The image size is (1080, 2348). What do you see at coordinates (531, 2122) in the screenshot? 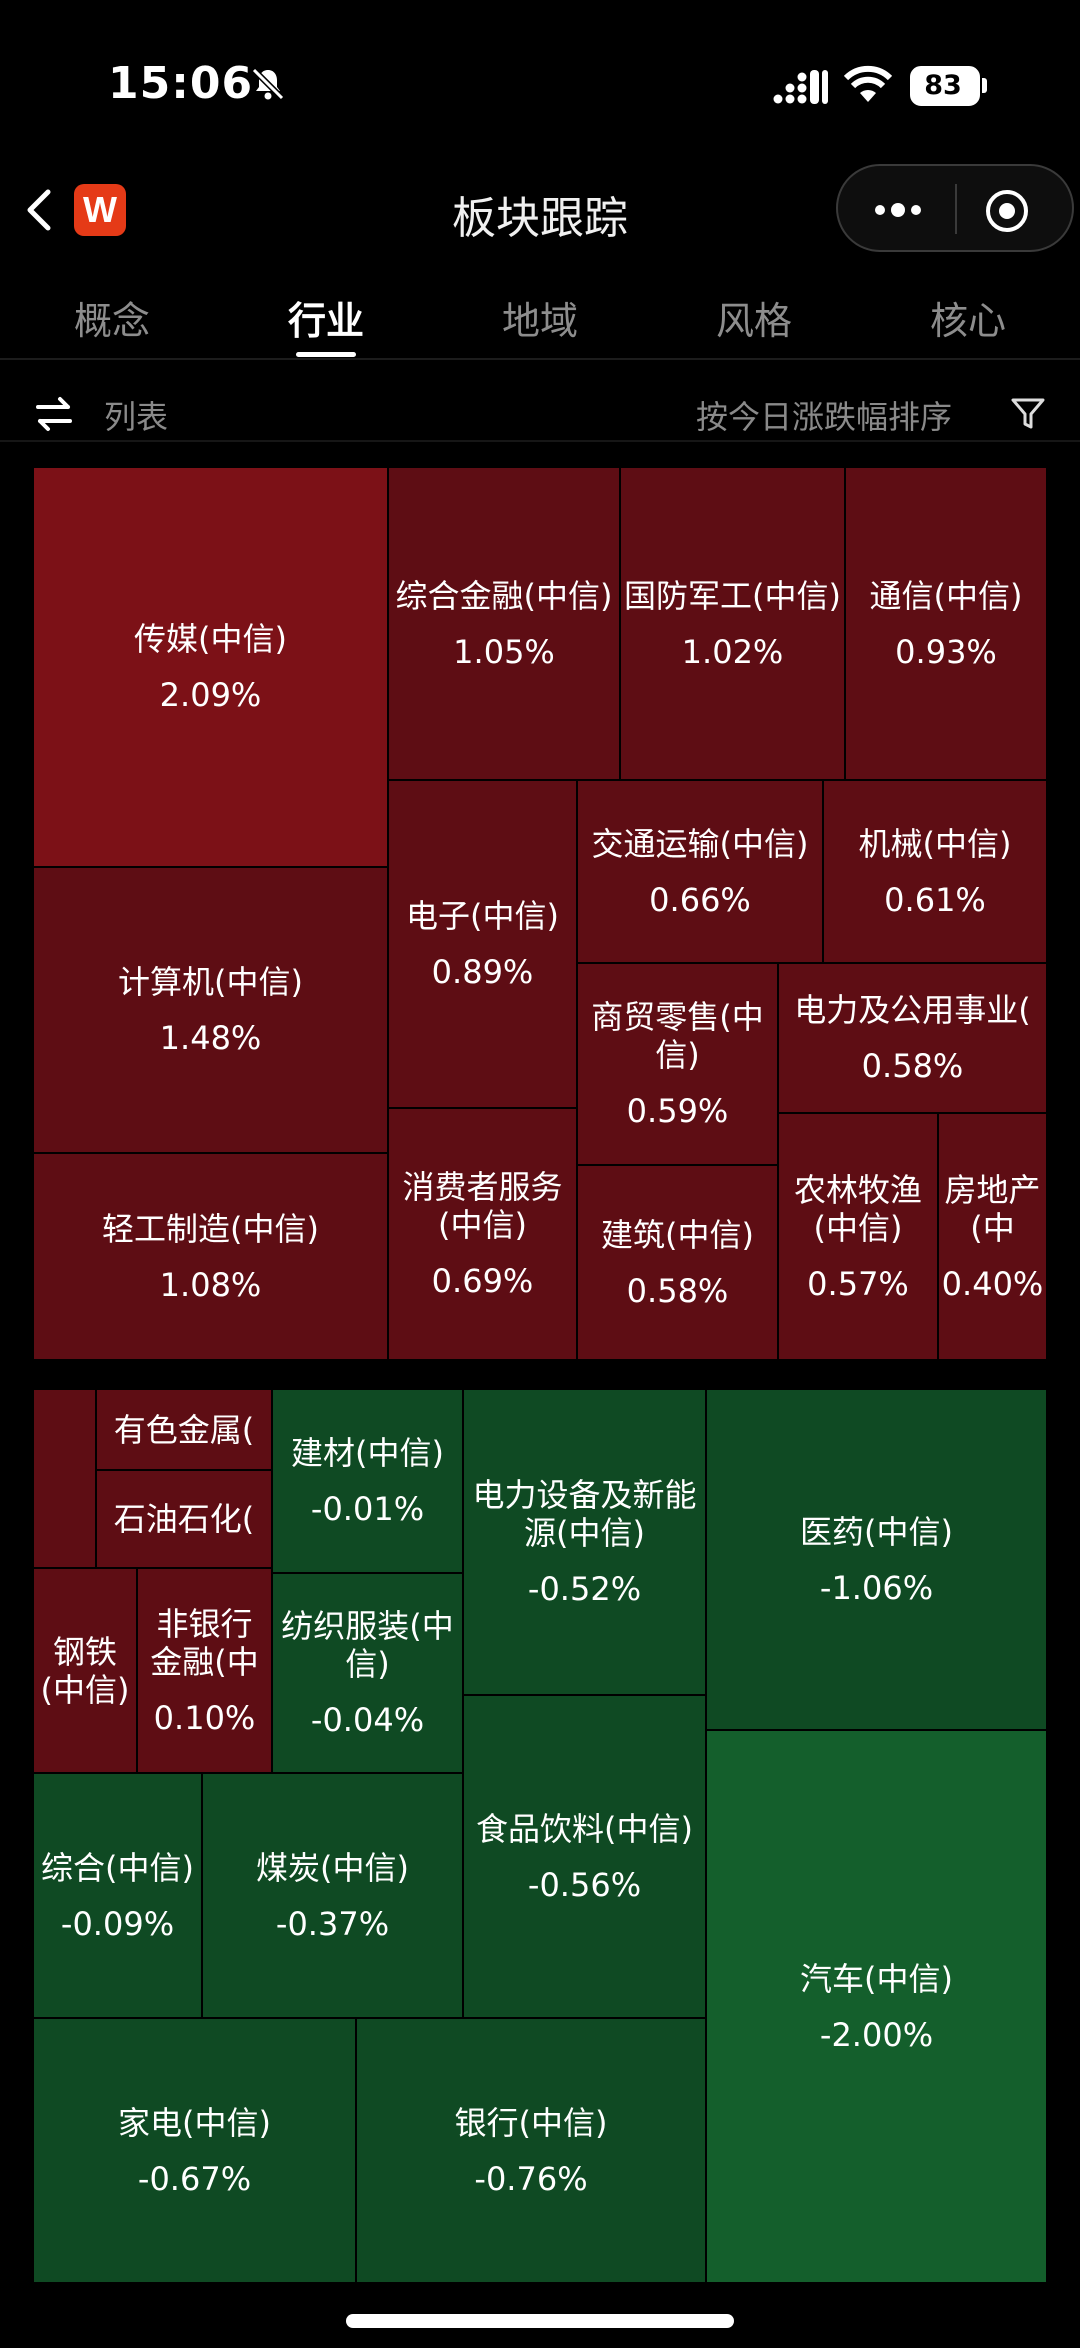
I see `sector-name: 银行(中信)` at bounding box center [531, 2122].